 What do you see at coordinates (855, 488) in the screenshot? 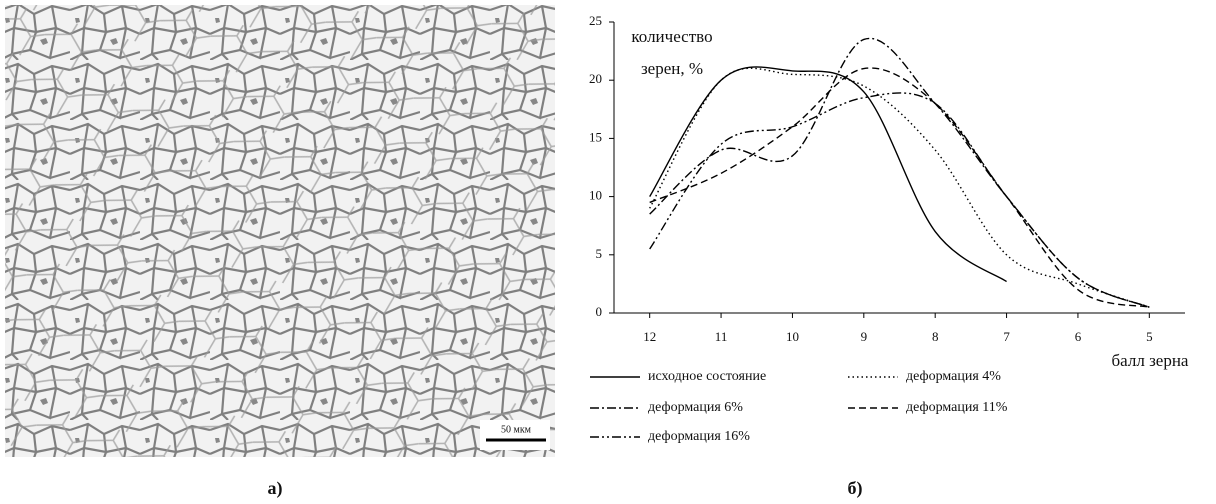
I see `caption: б)` at bounding box center [855, 488].